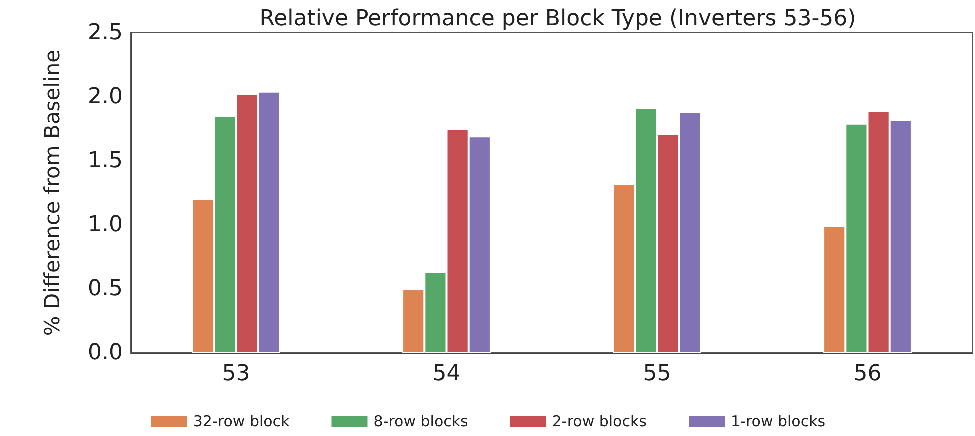 The image size is (975, 436). What do you see at coordinates (52, 193) in the screenshot?
I see `y-axis-title: % Difference from Baseline` at bounding box center [52, 193].